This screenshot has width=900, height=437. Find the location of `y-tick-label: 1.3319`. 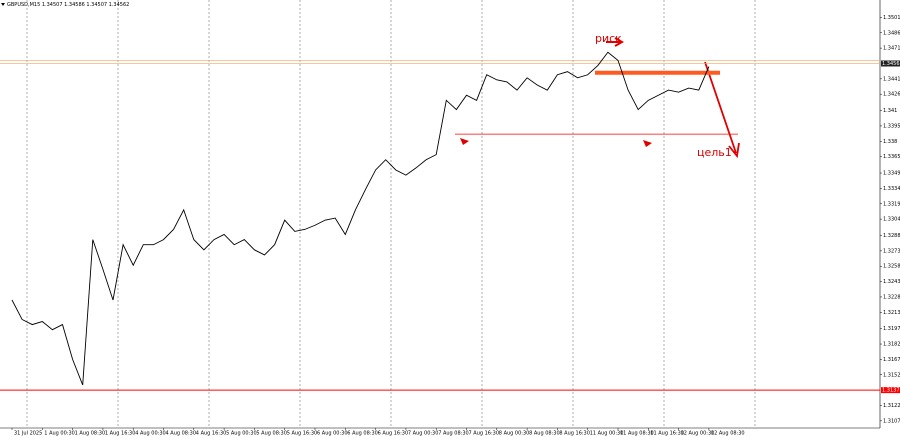

y-tick-label: 1.3319 is located at coordinates (891, 204).